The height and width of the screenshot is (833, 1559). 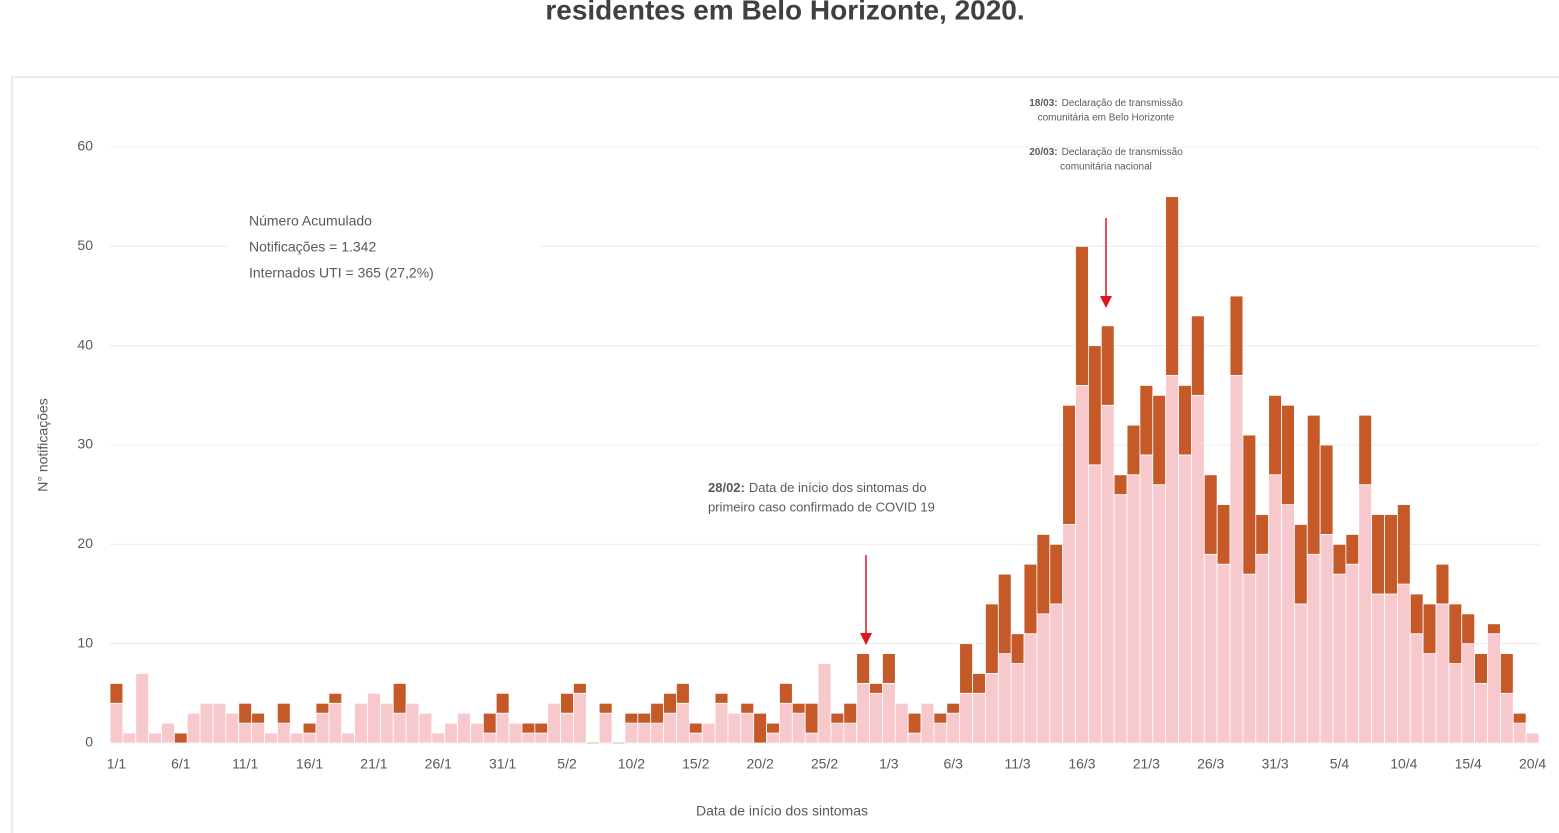 What do you see at coordinates (85, 344) in the screenshot?
I see `y-tick-label: 40` at bounding box center [85, 344].